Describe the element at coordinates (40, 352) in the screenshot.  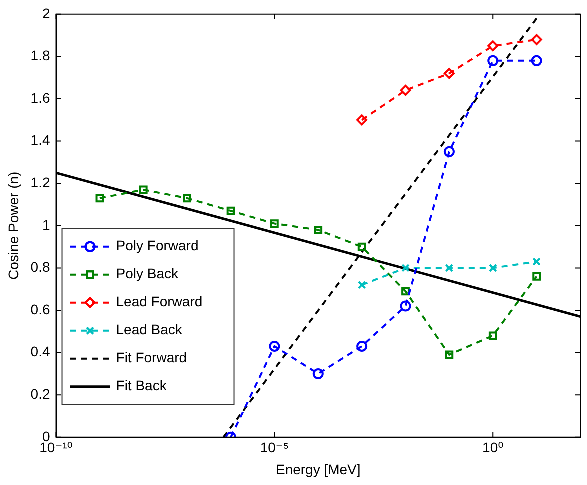
I see `y-tick-label: 0.4` at that location.